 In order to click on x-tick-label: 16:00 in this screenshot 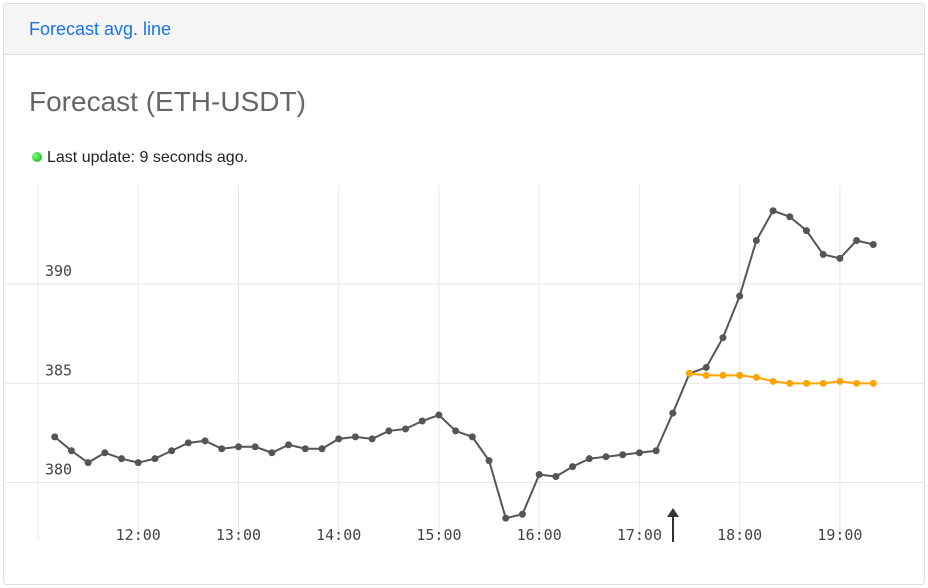, I will do `click(539, 535)`.